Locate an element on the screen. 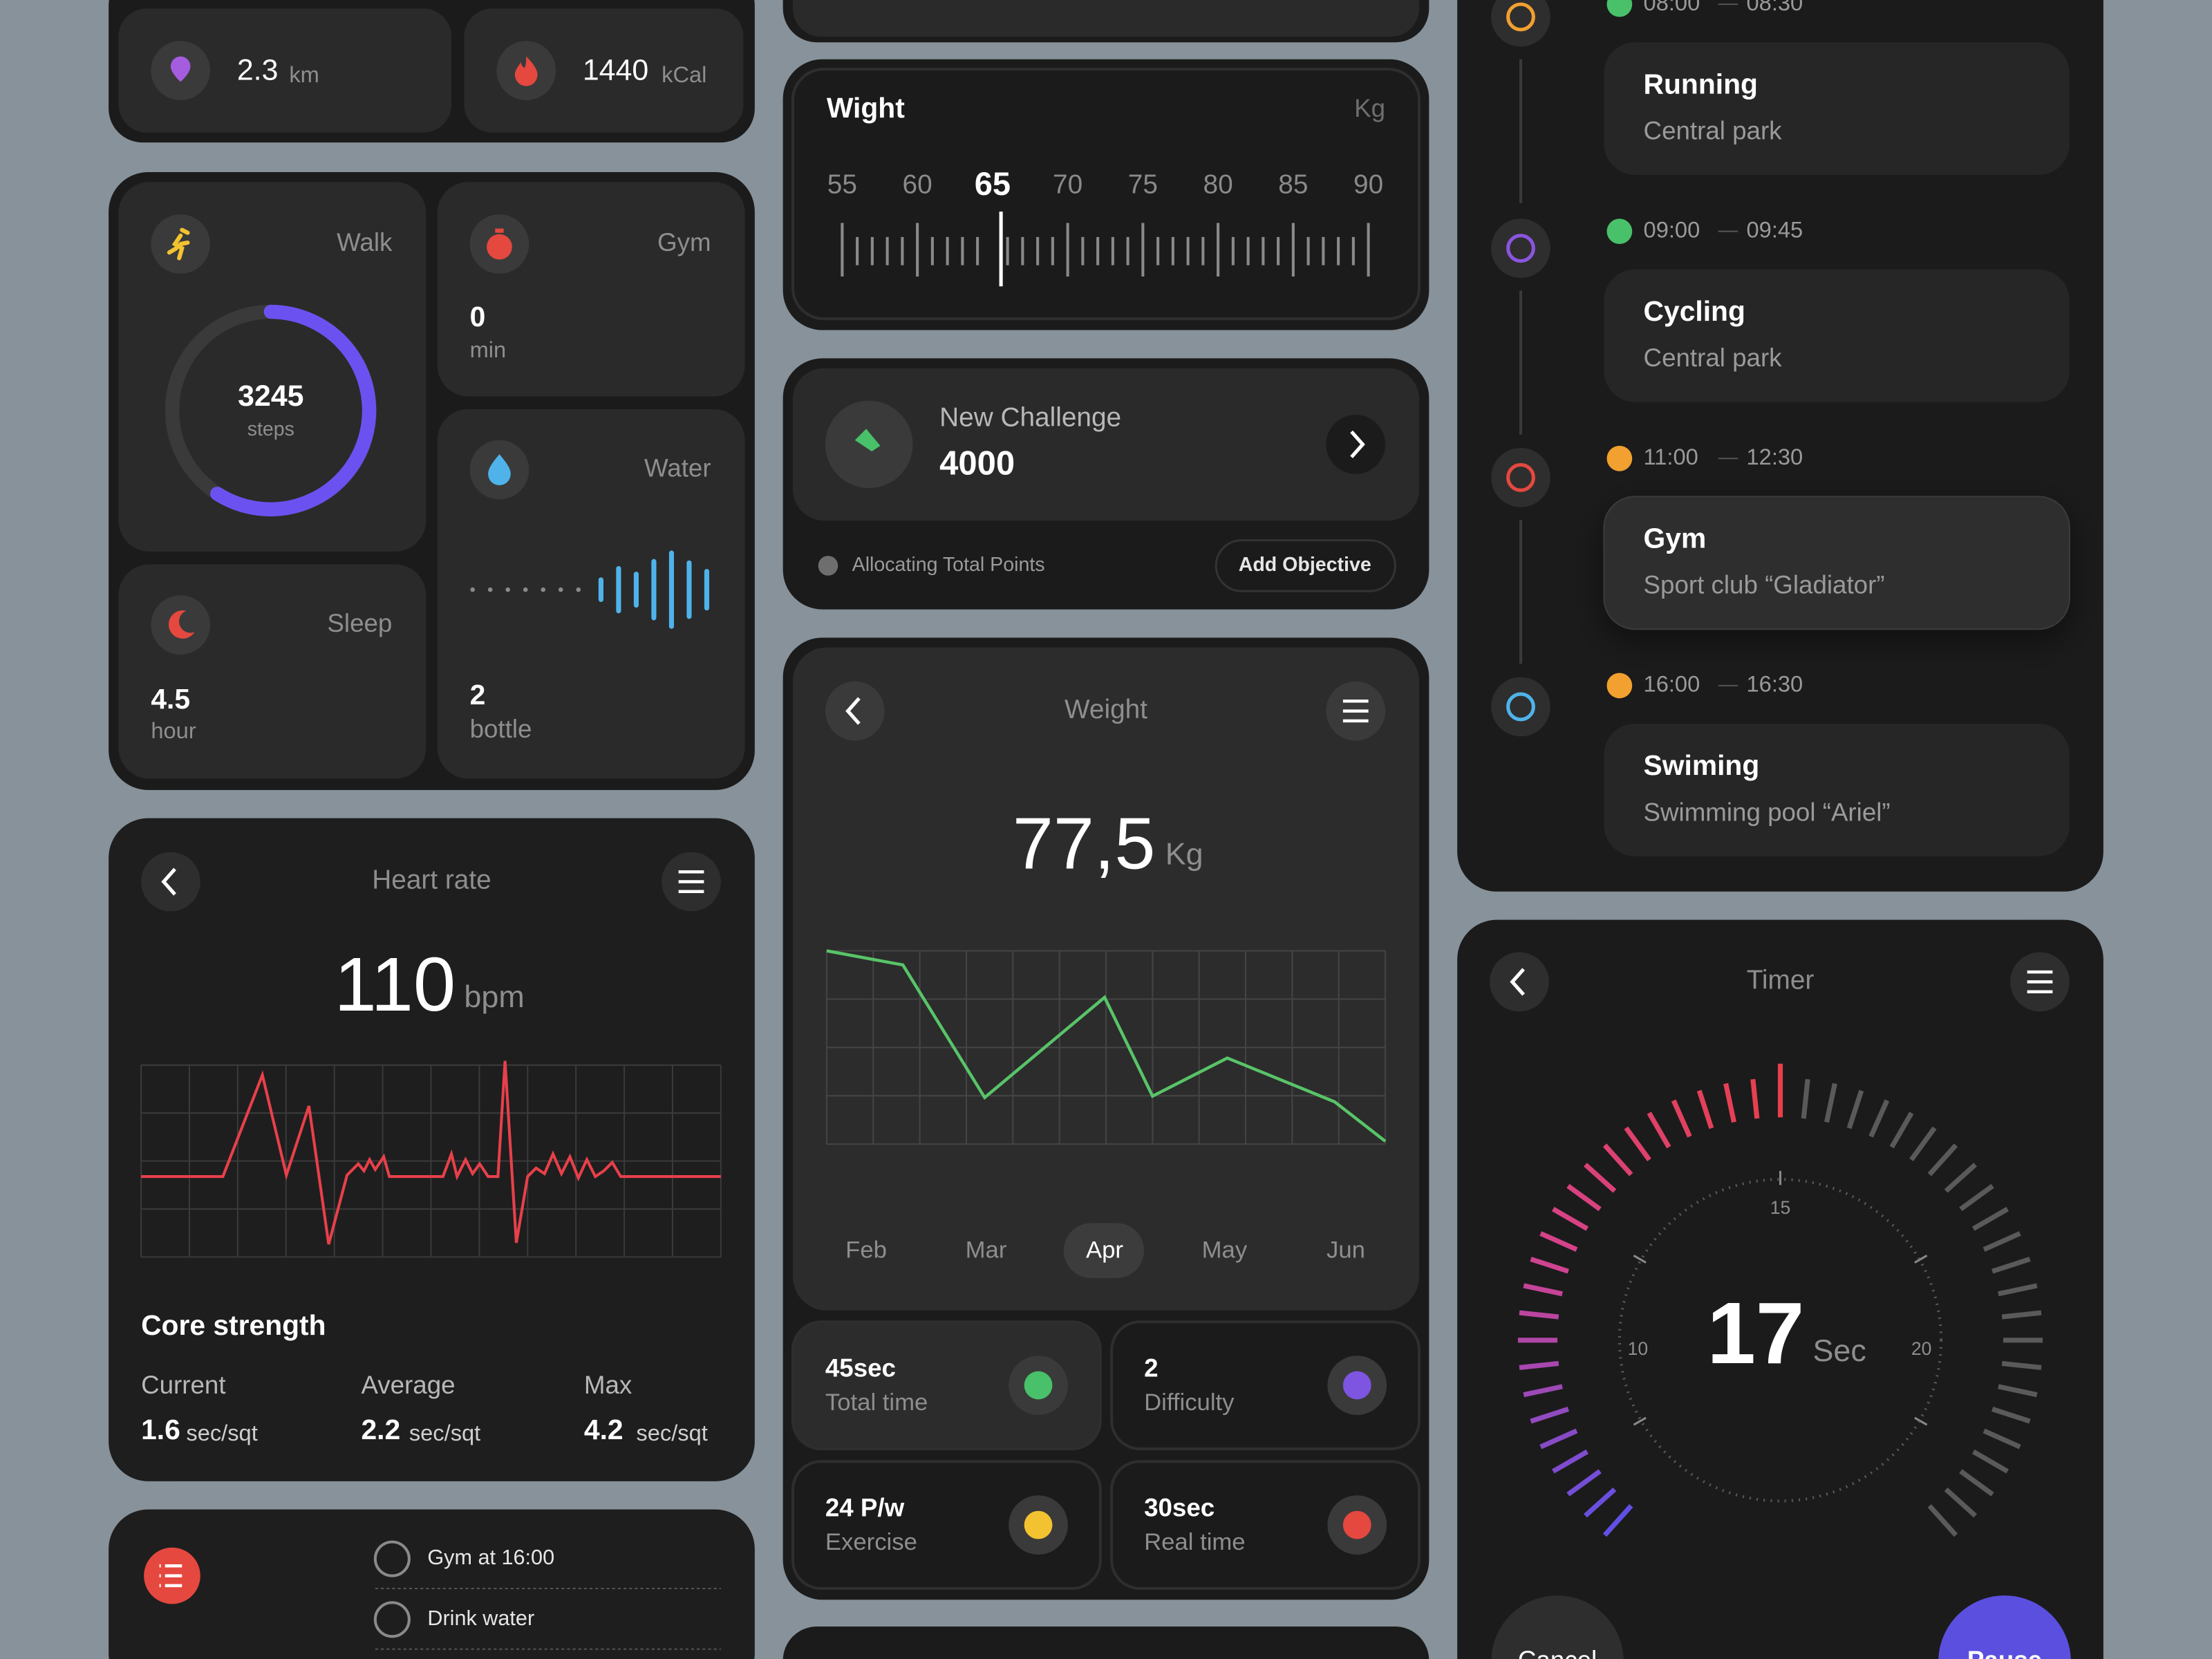 This screenshot has width=2212, height=1659. stat-label: Real time is located at coordinates (1195, 1542).